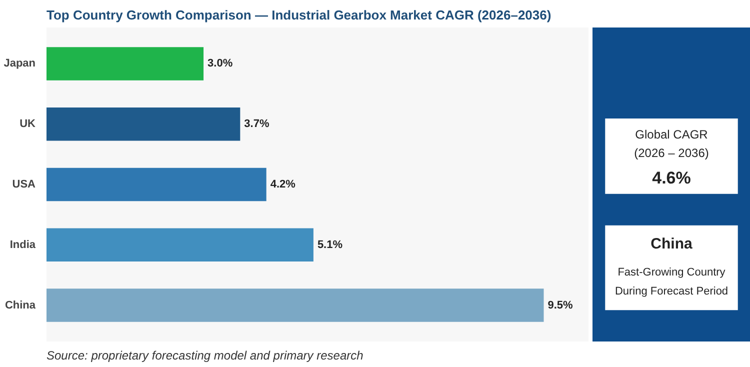 The width and height of the screenshot is (750, 367). I want to click on text: (2026 – 2036), so click(671, 153).